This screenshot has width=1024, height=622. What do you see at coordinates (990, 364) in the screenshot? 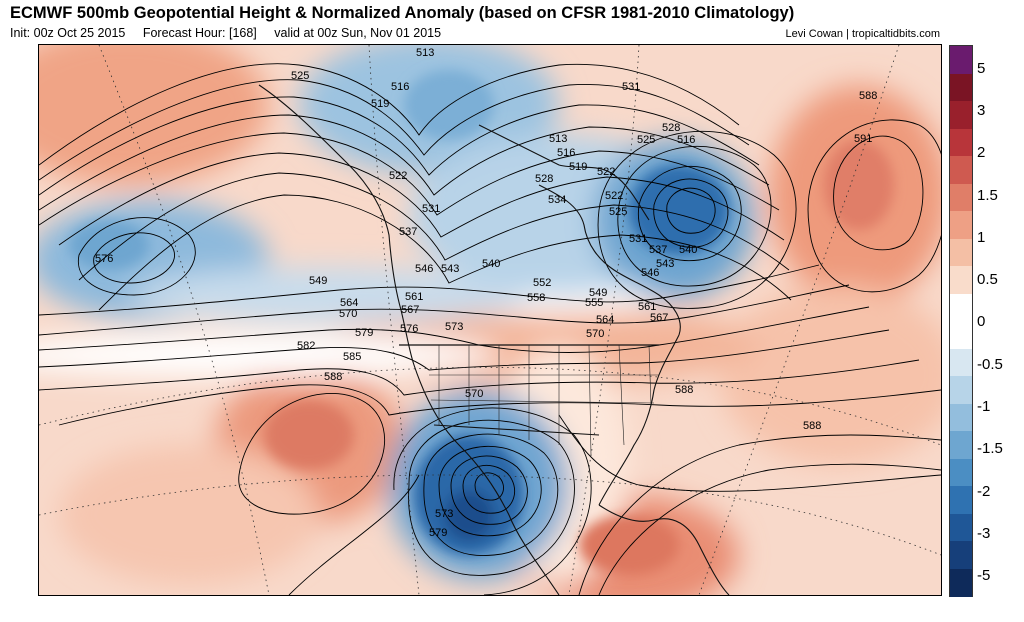
I see `colorbar-tick-label: -0.5` at bounding box center [990, 364].